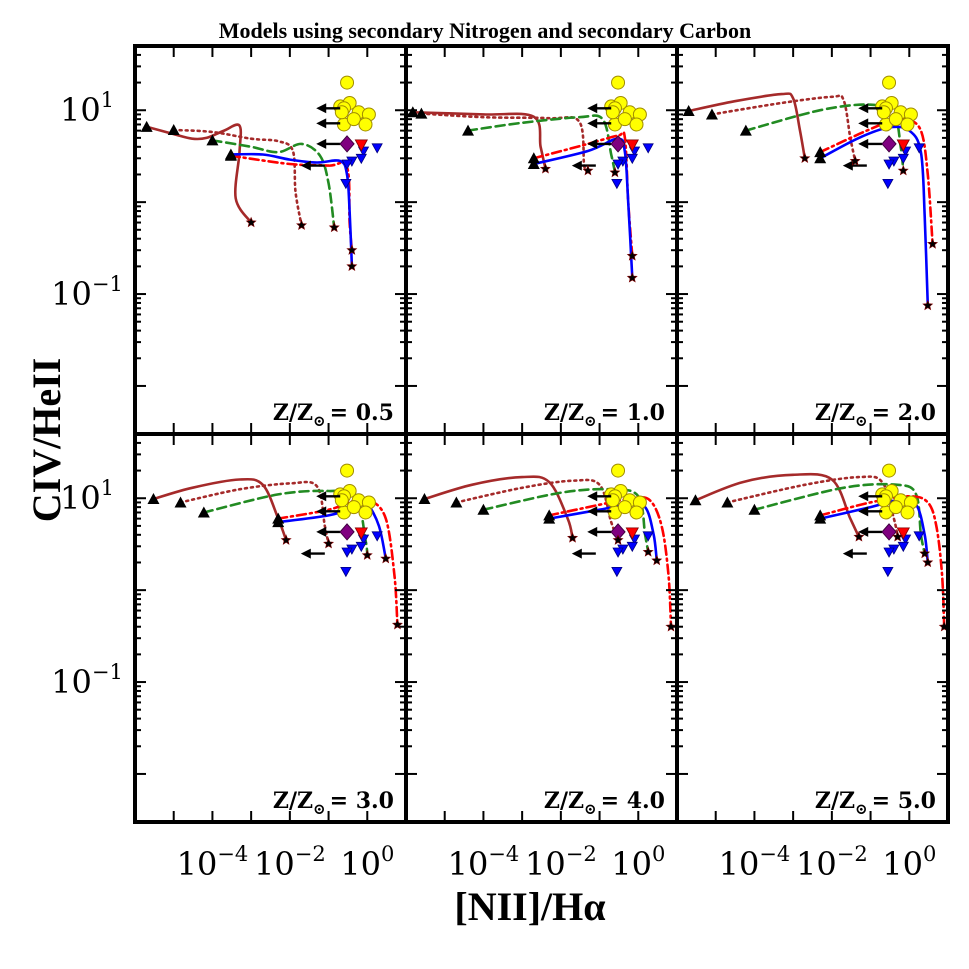  Describe the element at coordinates (87, 680) in the screenshot. I see `y-tick-label: 10⁻¹` at that location.